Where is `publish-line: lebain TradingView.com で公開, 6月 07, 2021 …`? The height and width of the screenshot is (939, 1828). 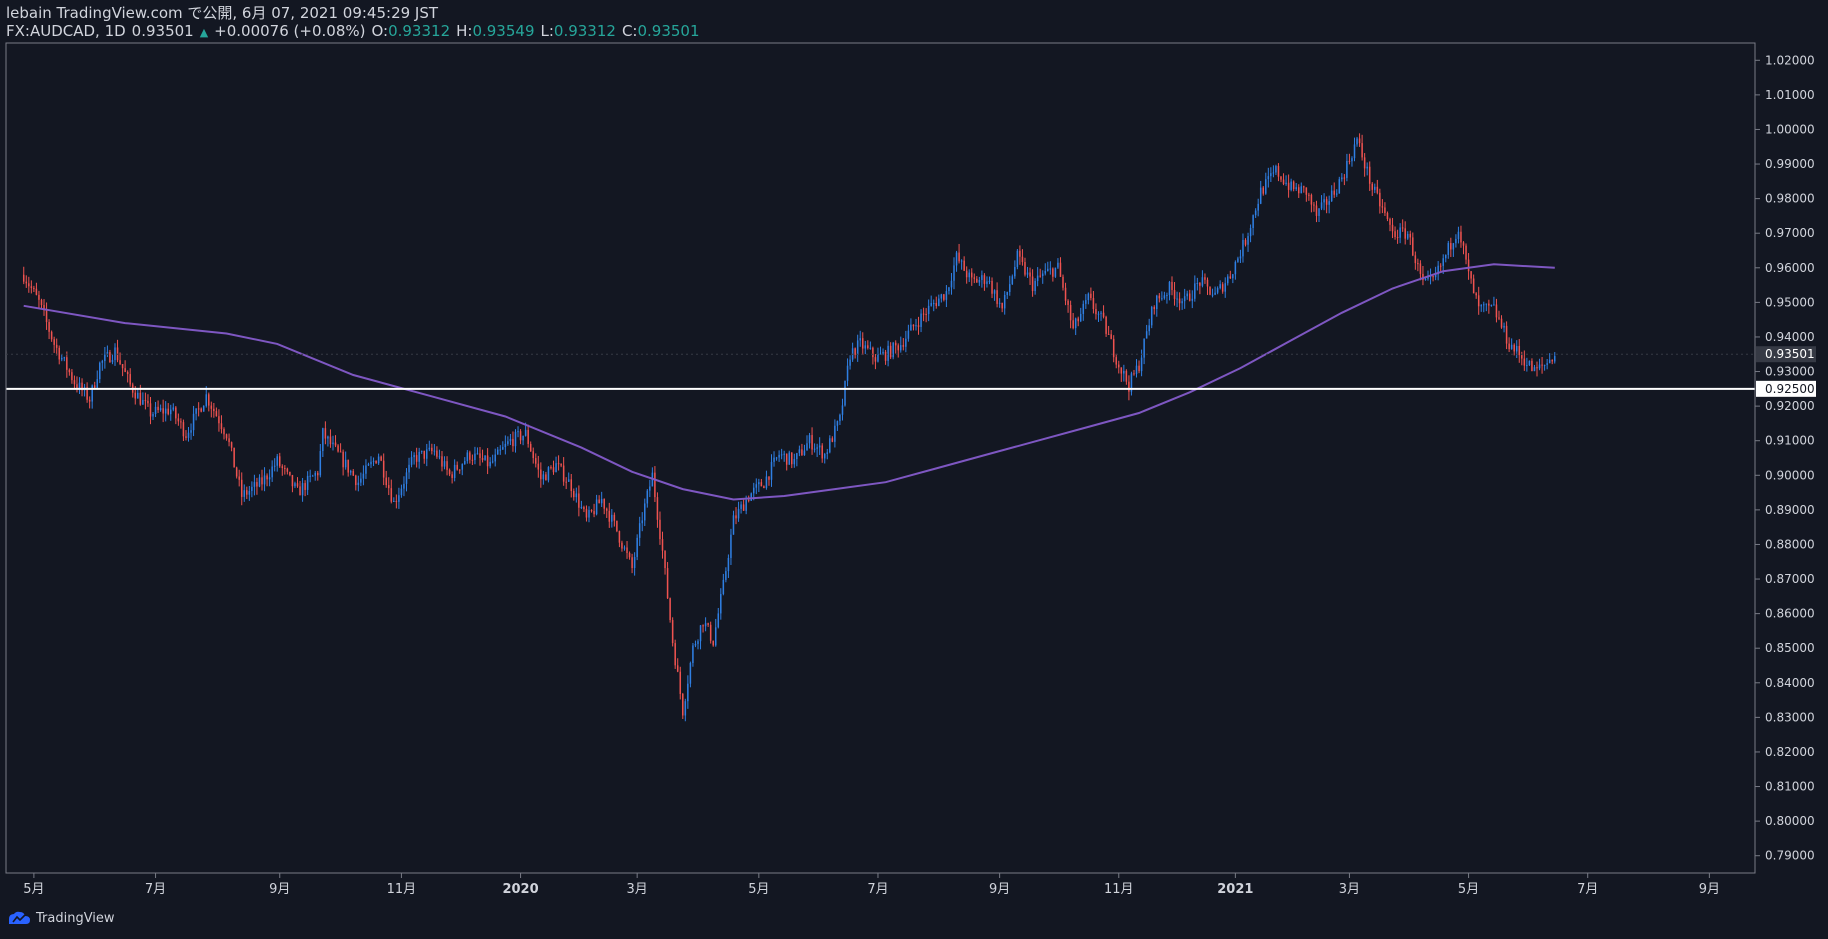
publish-line: lebain TradingView.com で公開, 6月 07, 2021 … is located at coordinates (222, 13).